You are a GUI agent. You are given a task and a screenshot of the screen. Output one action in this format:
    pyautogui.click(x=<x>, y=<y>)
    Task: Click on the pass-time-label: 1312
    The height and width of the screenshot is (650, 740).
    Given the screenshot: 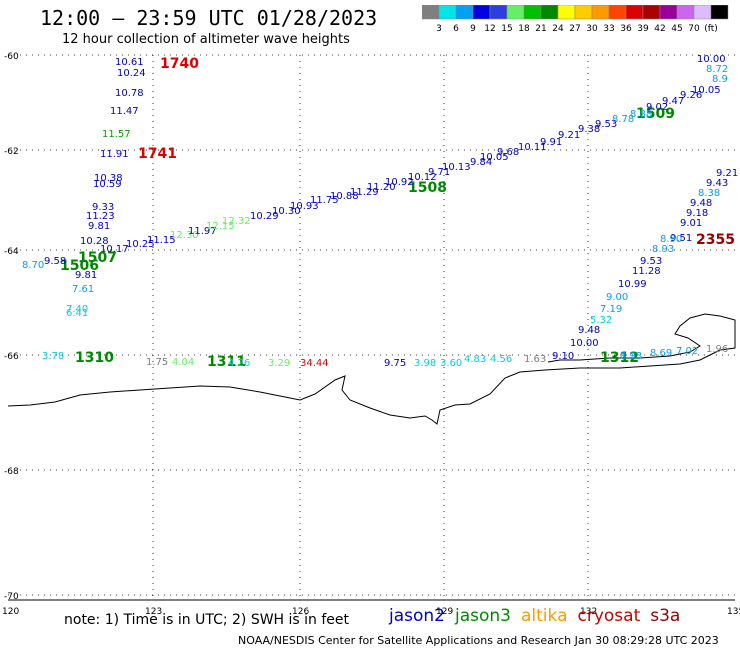 What is the action you would take?
    pyautogui.click(x=619, y=358)
    